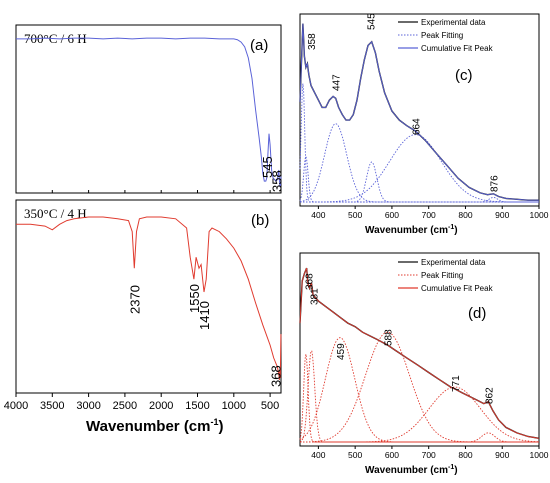 This screenshot has width=550, height=483. I want to click on legend-c-fit-label: Peak Fitting, so click(442, 35).